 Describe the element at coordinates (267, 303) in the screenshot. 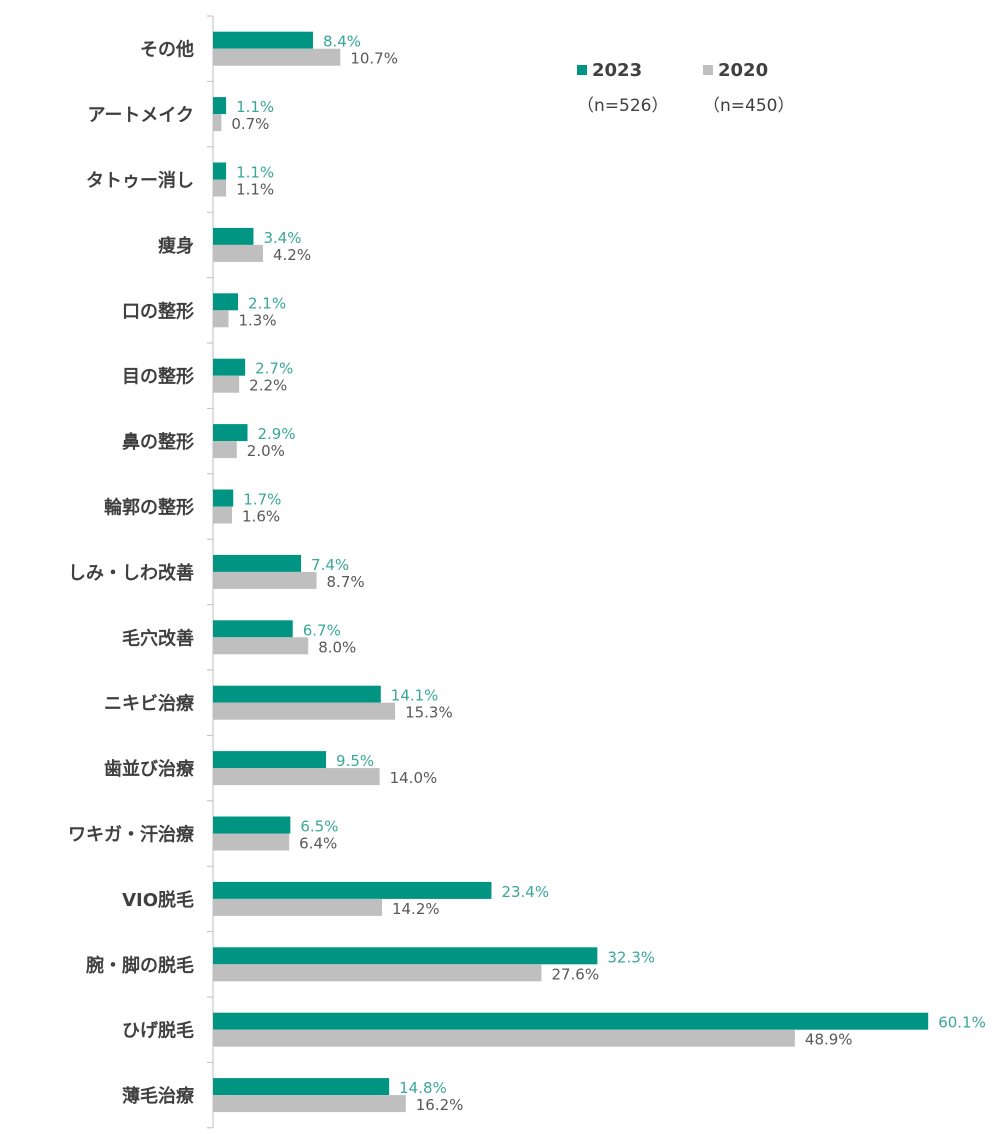

I see `data-label-2023: 2.1%` at that location.